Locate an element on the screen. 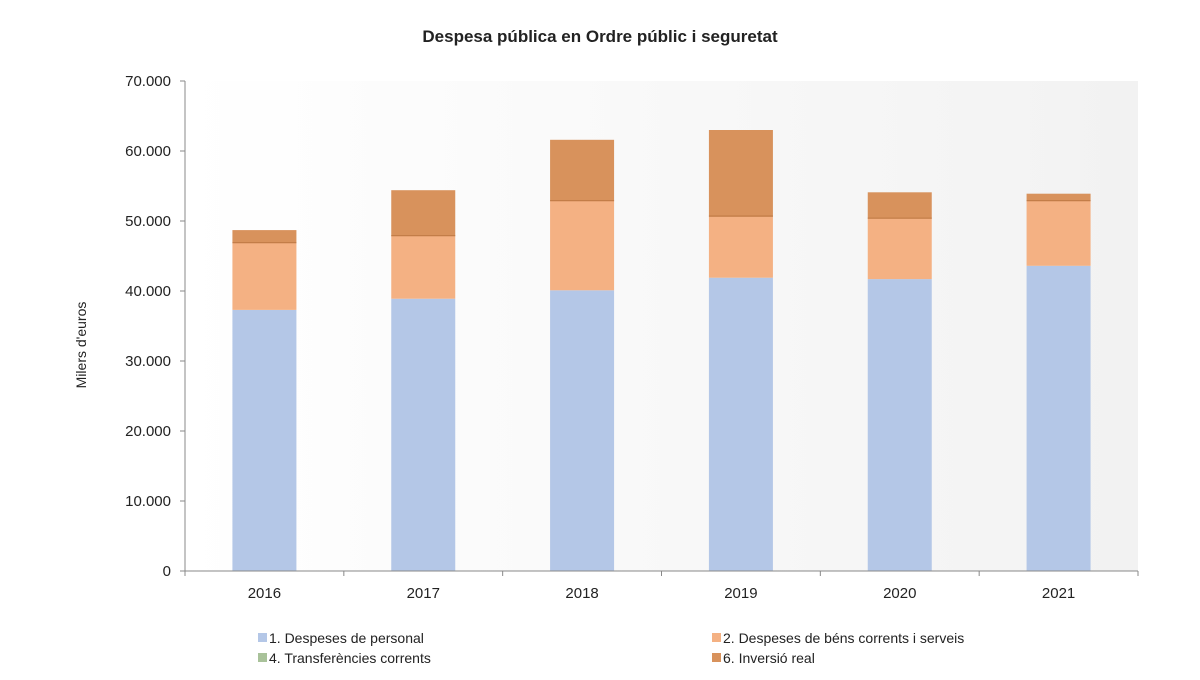 The image size is (1200, 680). bar-segment-2021-s1 is located at coordinates (1058, 418).